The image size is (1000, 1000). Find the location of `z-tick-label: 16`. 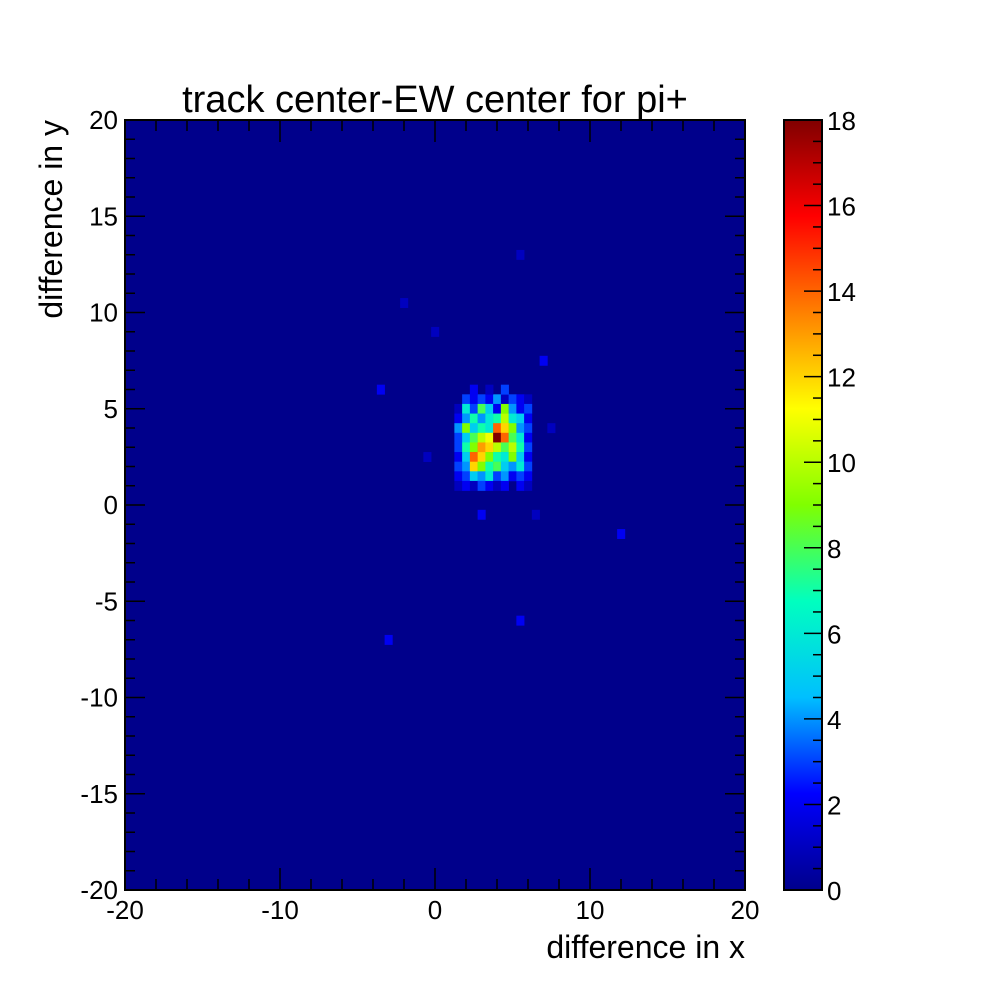

z-tick-label: 16 is located at coordinates (841, 207).